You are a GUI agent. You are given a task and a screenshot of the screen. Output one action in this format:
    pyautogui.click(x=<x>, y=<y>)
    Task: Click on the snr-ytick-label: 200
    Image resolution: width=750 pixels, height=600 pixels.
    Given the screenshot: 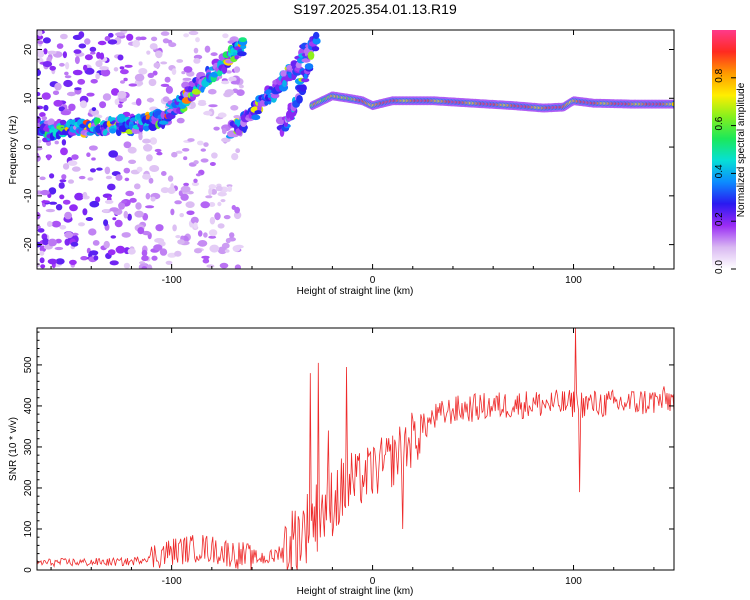 What is the action you would take?
    pyautogui.click(x=28, y=487)
    